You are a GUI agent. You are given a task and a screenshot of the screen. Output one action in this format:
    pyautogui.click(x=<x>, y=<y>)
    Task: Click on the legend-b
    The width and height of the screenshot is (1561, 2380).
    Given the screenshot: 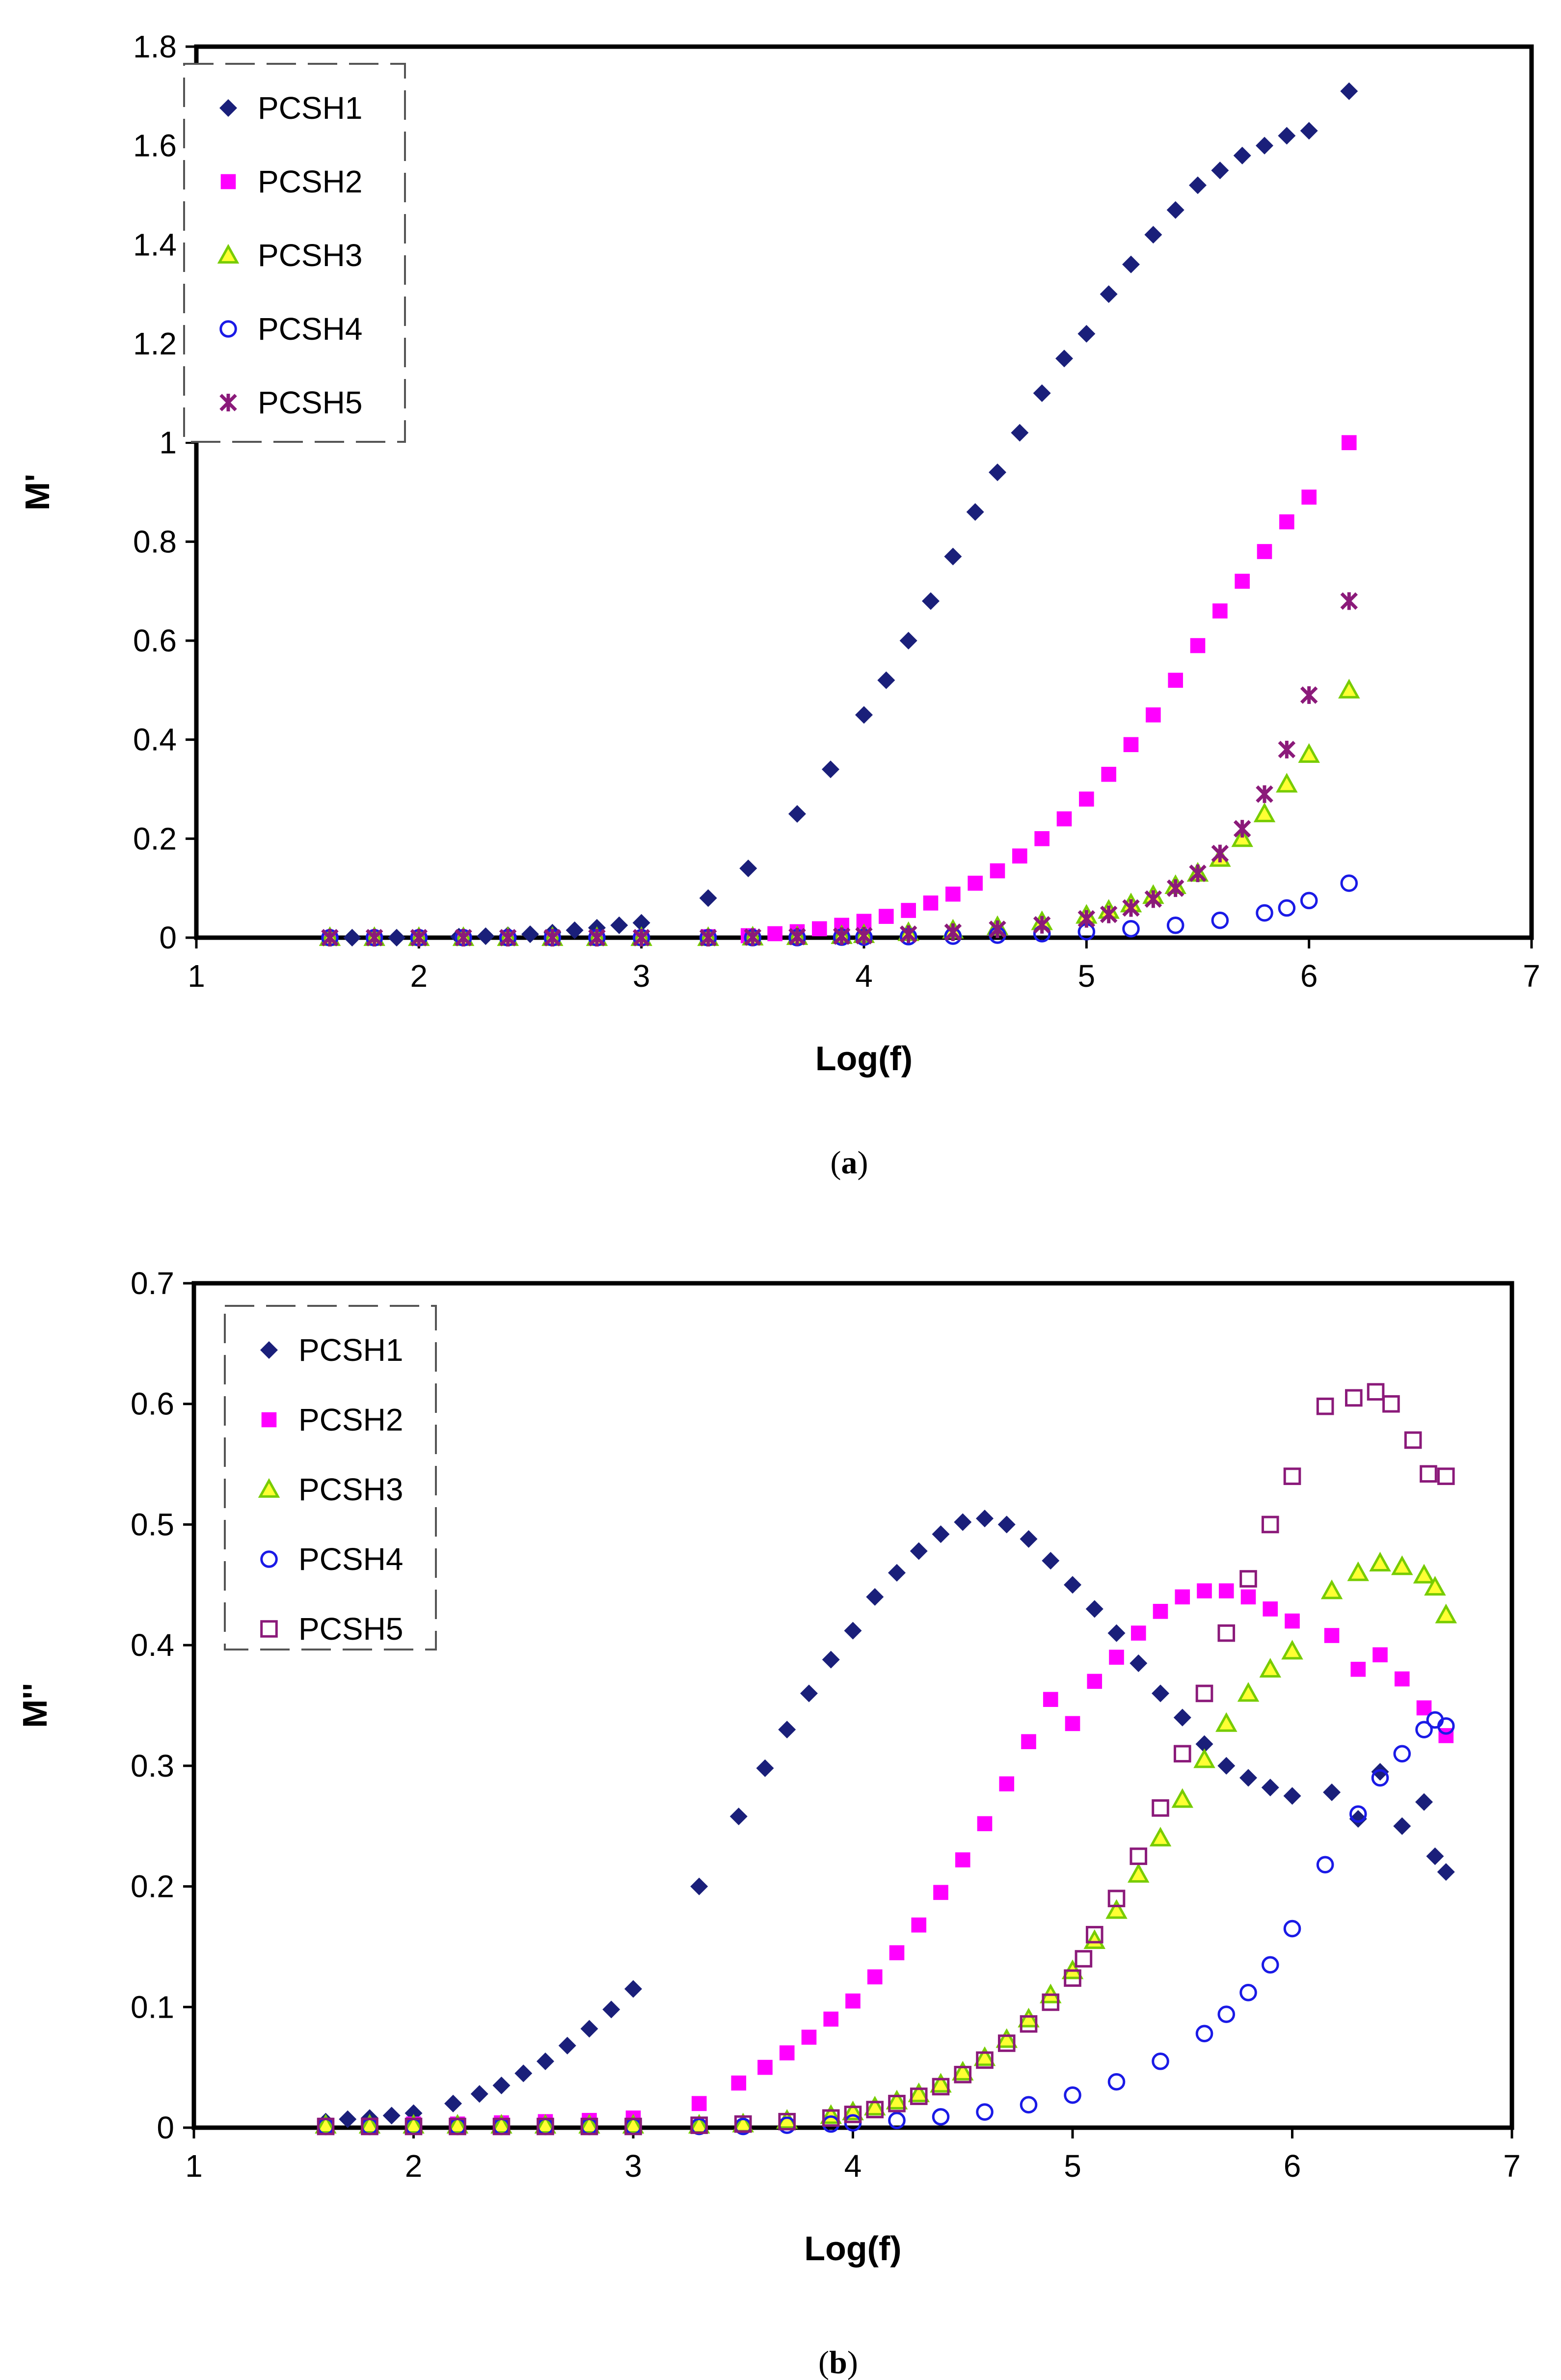 What is the action you would take?
    pyautogui.click(x=331, y=1477)
    